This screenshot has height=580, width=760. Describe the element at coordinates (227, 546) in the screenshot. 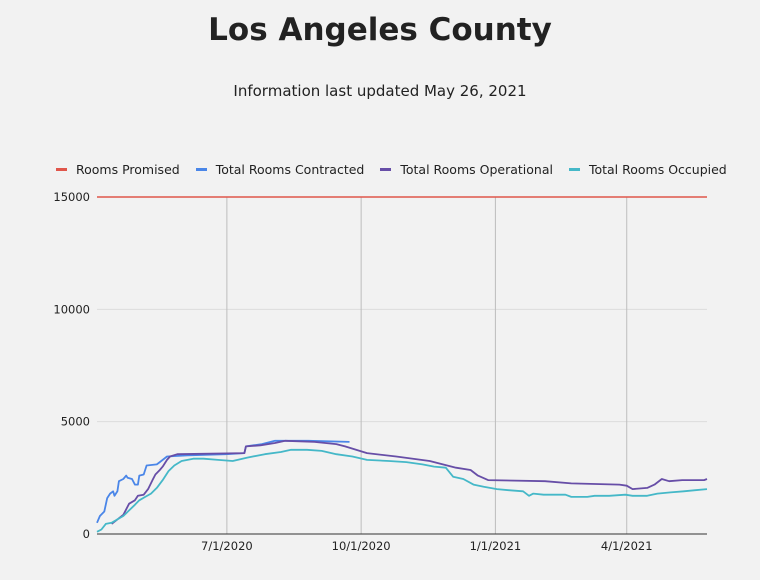

I see `x-tick-label: 7/1/2020` at that location.